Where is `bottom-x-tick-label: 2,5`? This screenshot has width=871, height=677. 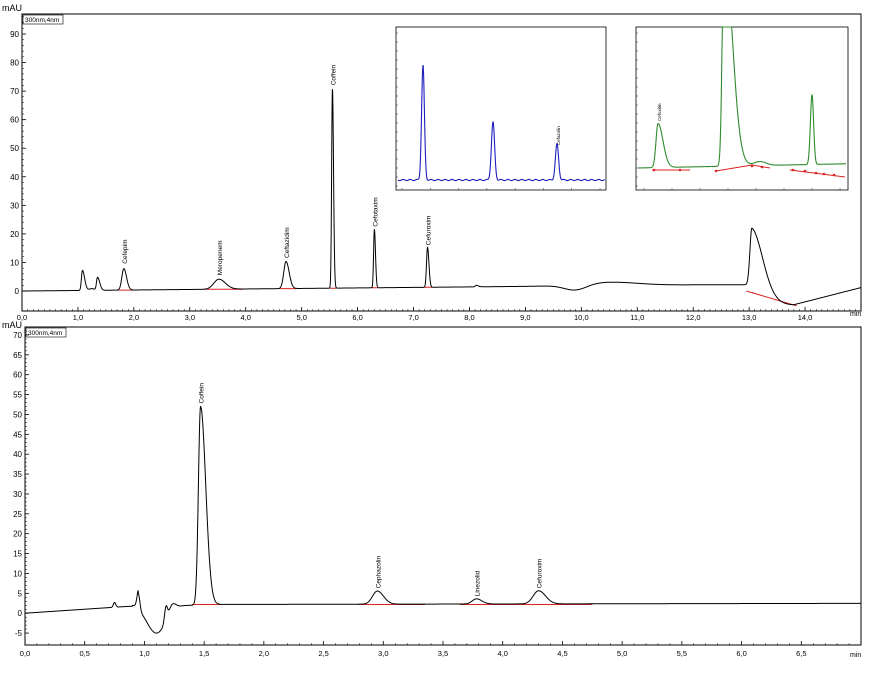
bottom-x-tick-label: 2,5 is located at coordinates (323, 653).